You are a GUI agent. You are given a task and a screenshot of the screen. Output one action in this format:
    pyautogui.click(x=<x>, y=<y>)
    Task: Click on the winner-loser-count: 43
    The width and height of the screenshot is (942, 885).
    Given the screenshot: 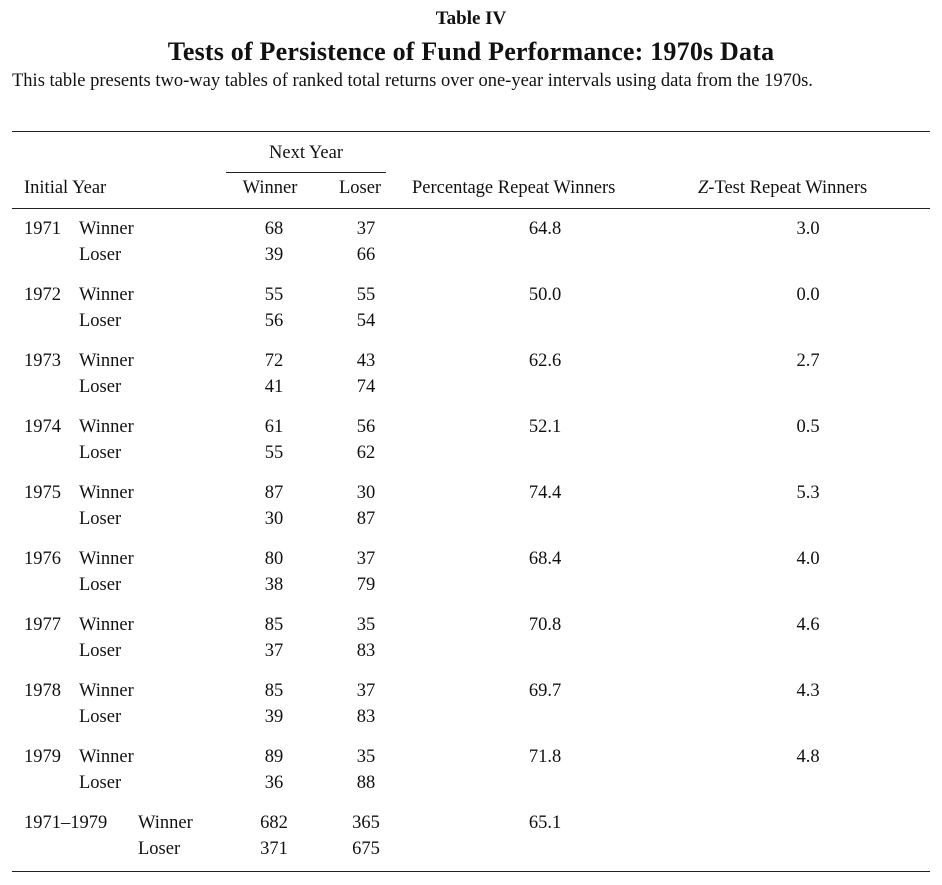 What is the action you would take?
    pyautogui.click(x=366, y=361)
    